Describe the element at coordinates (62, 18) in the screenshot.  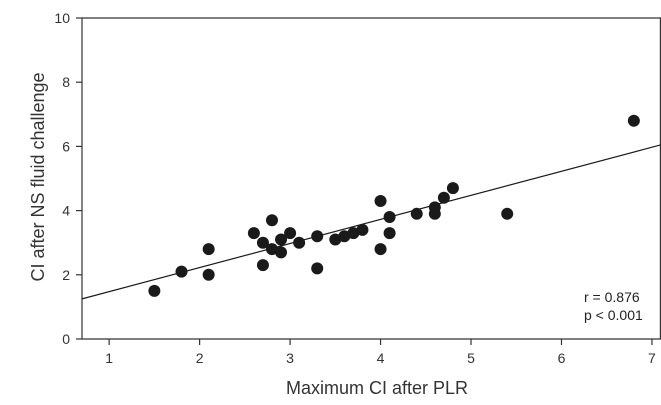
I see `y-tick-label: 10` at that location.